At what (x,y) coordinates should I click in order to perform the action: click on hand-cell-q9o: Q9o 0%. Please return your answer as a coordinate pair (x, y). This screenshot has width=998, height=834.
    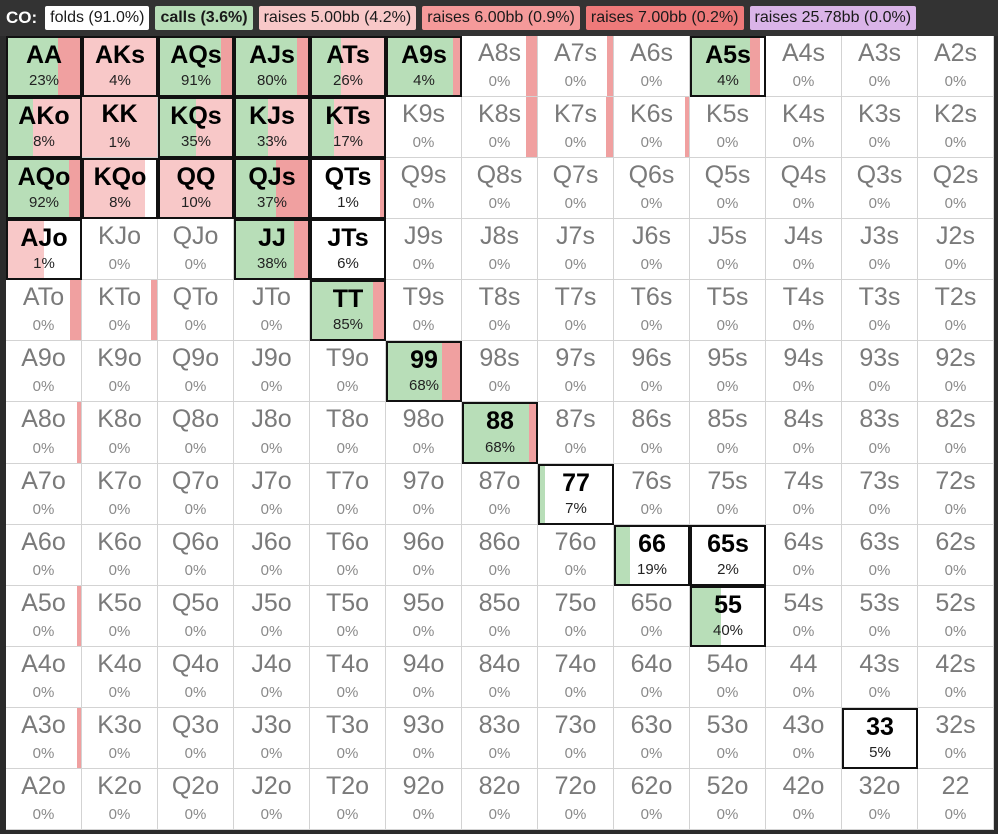
    Looking at the image, I should click on (196, 372).